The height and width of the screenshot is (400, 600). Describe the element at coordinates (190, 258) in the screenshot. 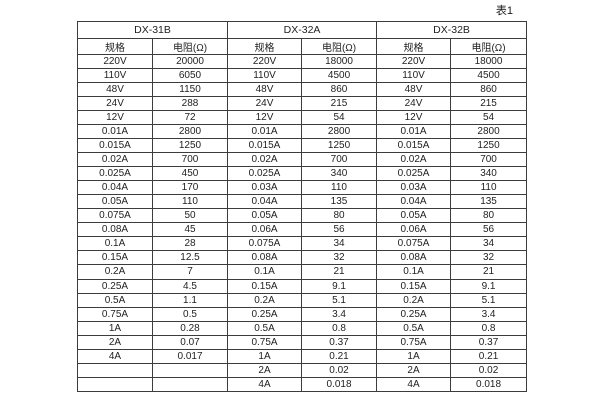

I see `resistance-cell: 12.5` at that location.